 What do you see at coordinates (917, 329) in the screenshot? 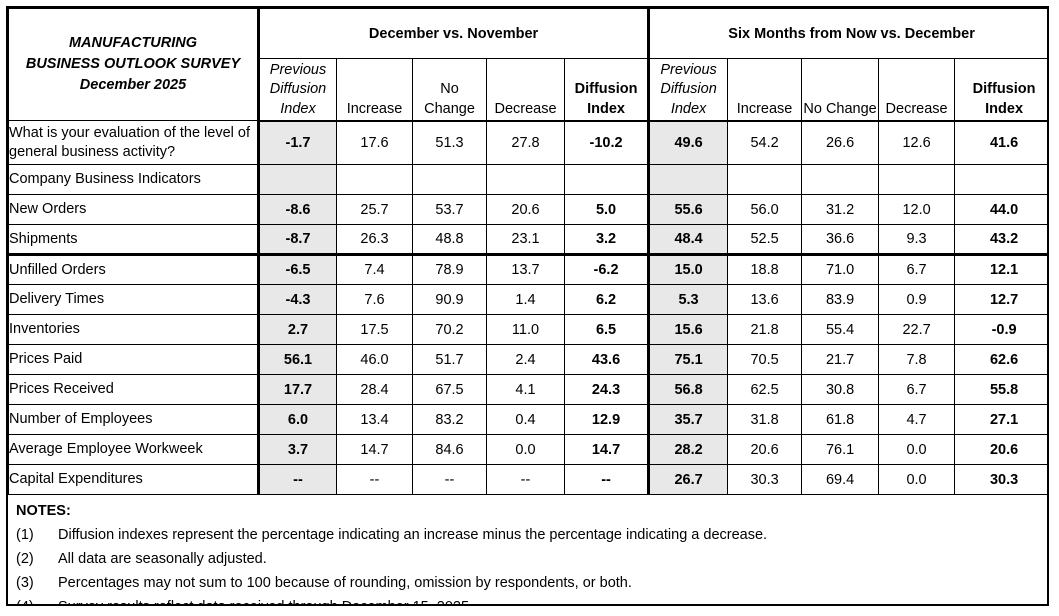
I see `value-cell-six-months-decrease: 22.7` at bounding box center [917, 329].